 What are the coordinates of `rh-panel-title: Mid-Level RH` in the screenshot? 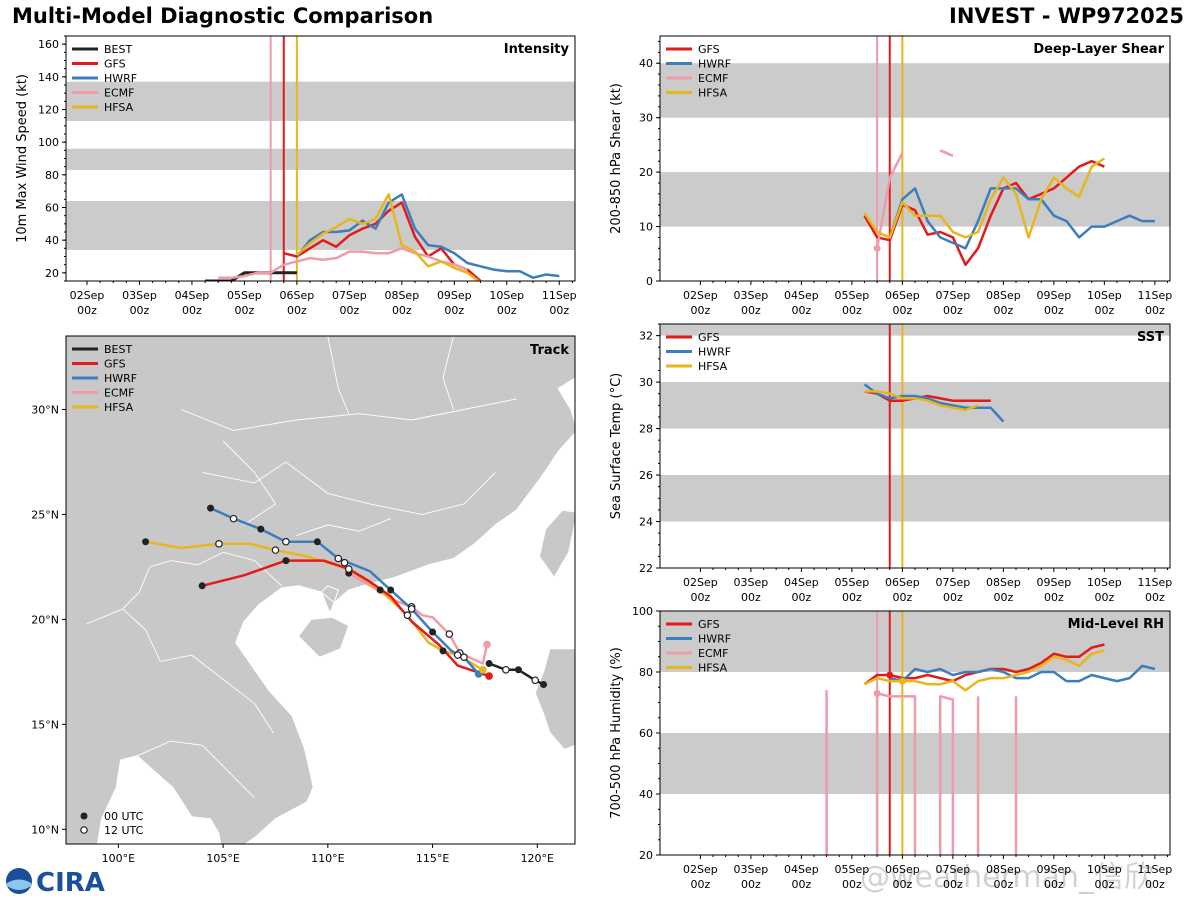 It's located at (1116, 624).